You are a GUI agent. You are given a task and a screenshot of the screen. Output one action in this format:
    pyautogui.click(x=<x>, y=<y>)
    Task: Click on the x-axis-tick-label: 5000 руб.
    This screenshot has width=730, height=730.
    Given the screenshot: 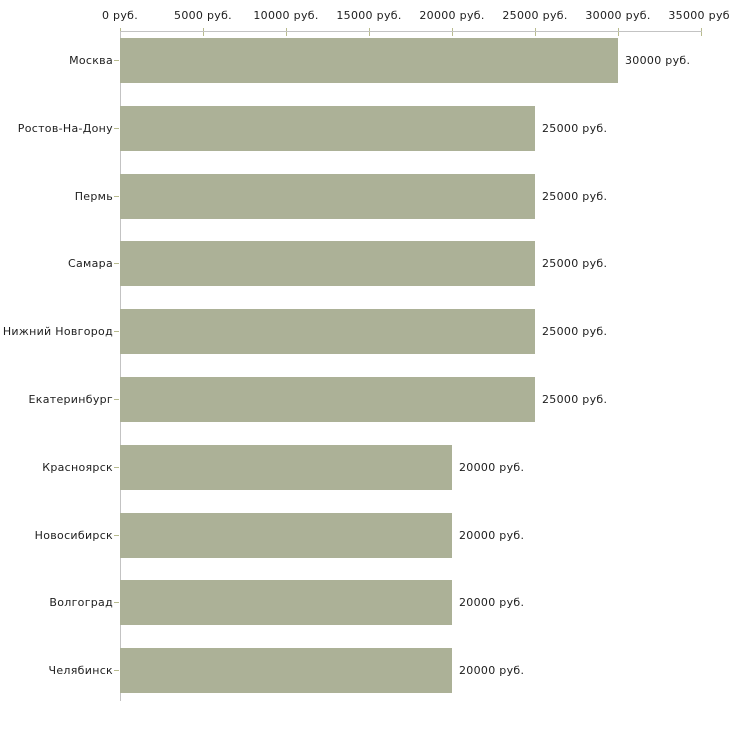 What is the action you would take?
    pyautogui.click(x=203, y=15)
    